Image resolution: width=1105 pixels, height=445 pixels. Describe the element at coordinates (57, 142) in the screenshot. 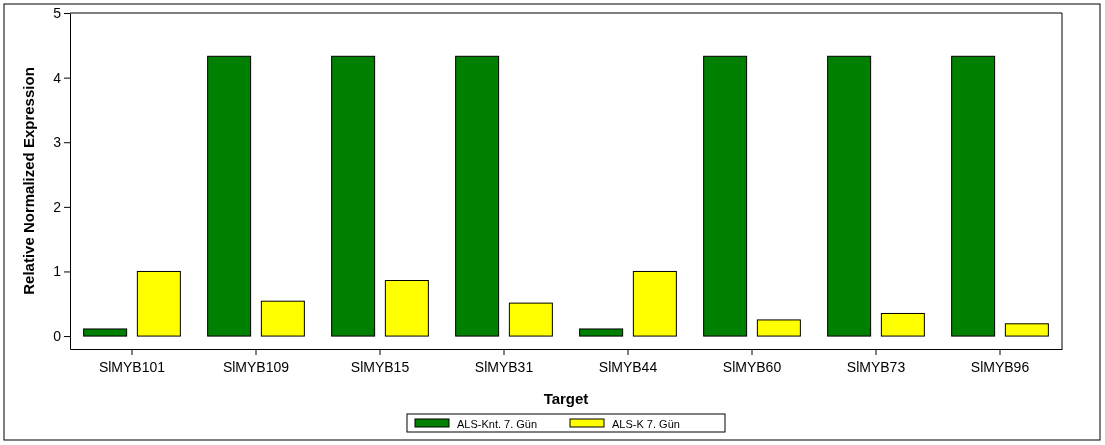

I see `y-tick-label: 3` at that location.